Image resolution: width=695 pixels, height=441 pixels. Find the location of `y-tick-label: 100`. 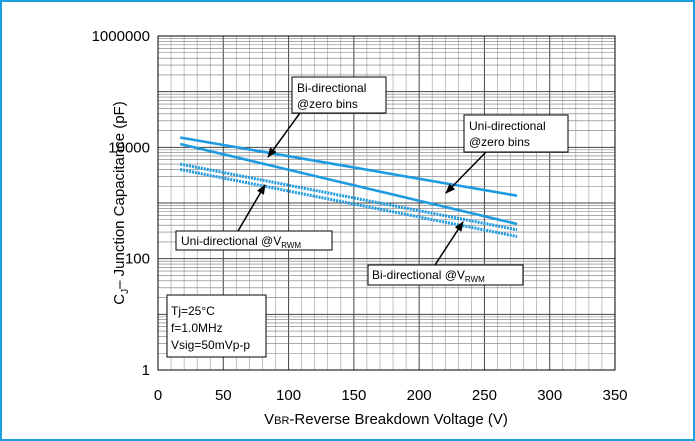

y-tick-label: 100 is located at coordinates (137, 259).